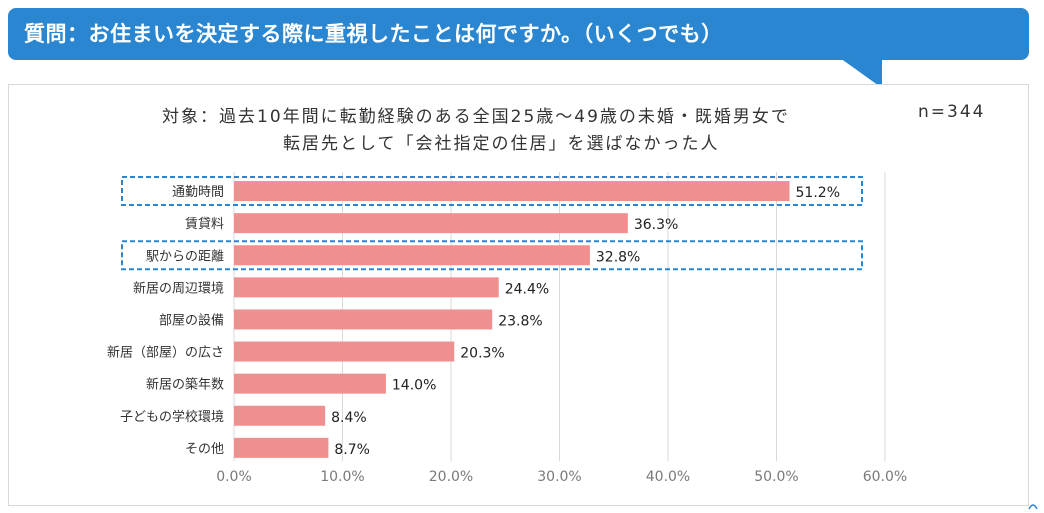  What do you see at coordinates (191, 320) in the screenshot?
I see `category-label: 部屋の設備` at bounding box center [191, 320].